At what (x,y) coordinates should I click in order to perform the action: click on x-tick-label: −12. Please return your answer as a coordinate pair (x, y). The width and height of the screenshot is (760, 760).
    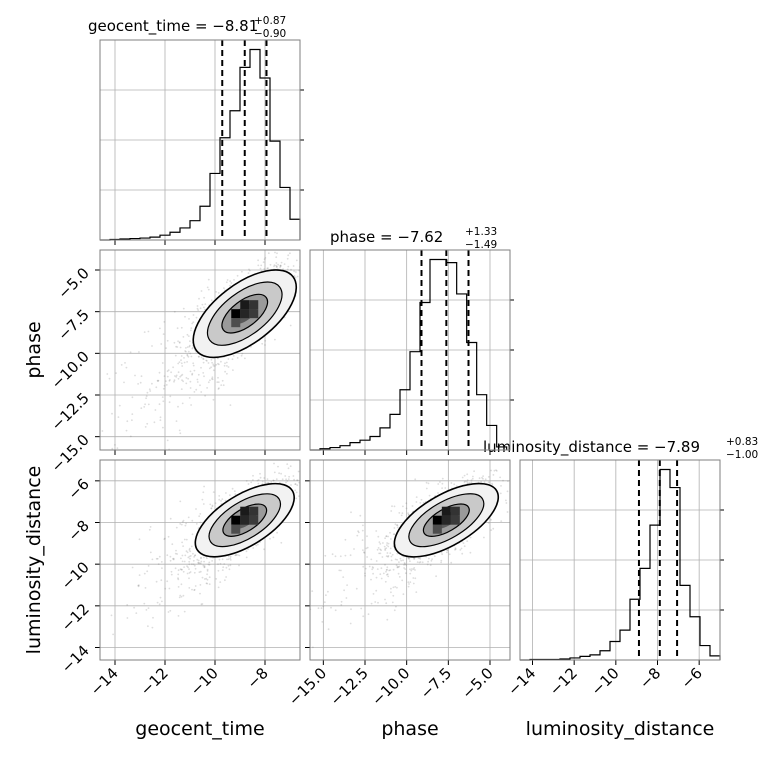
    Looking at the image, I should click on (154, 681).